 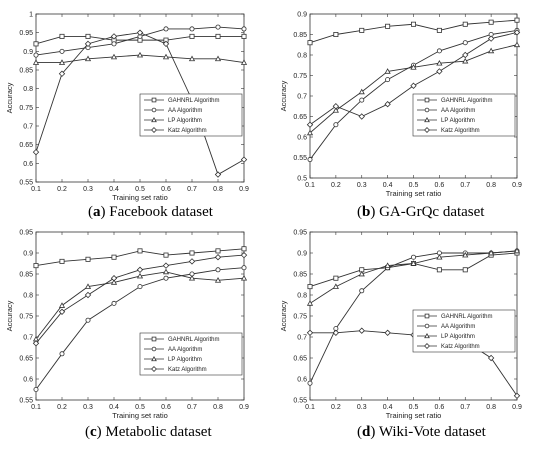 I want to click on x-tick-label: 0.8, so click(x=491, y=185).